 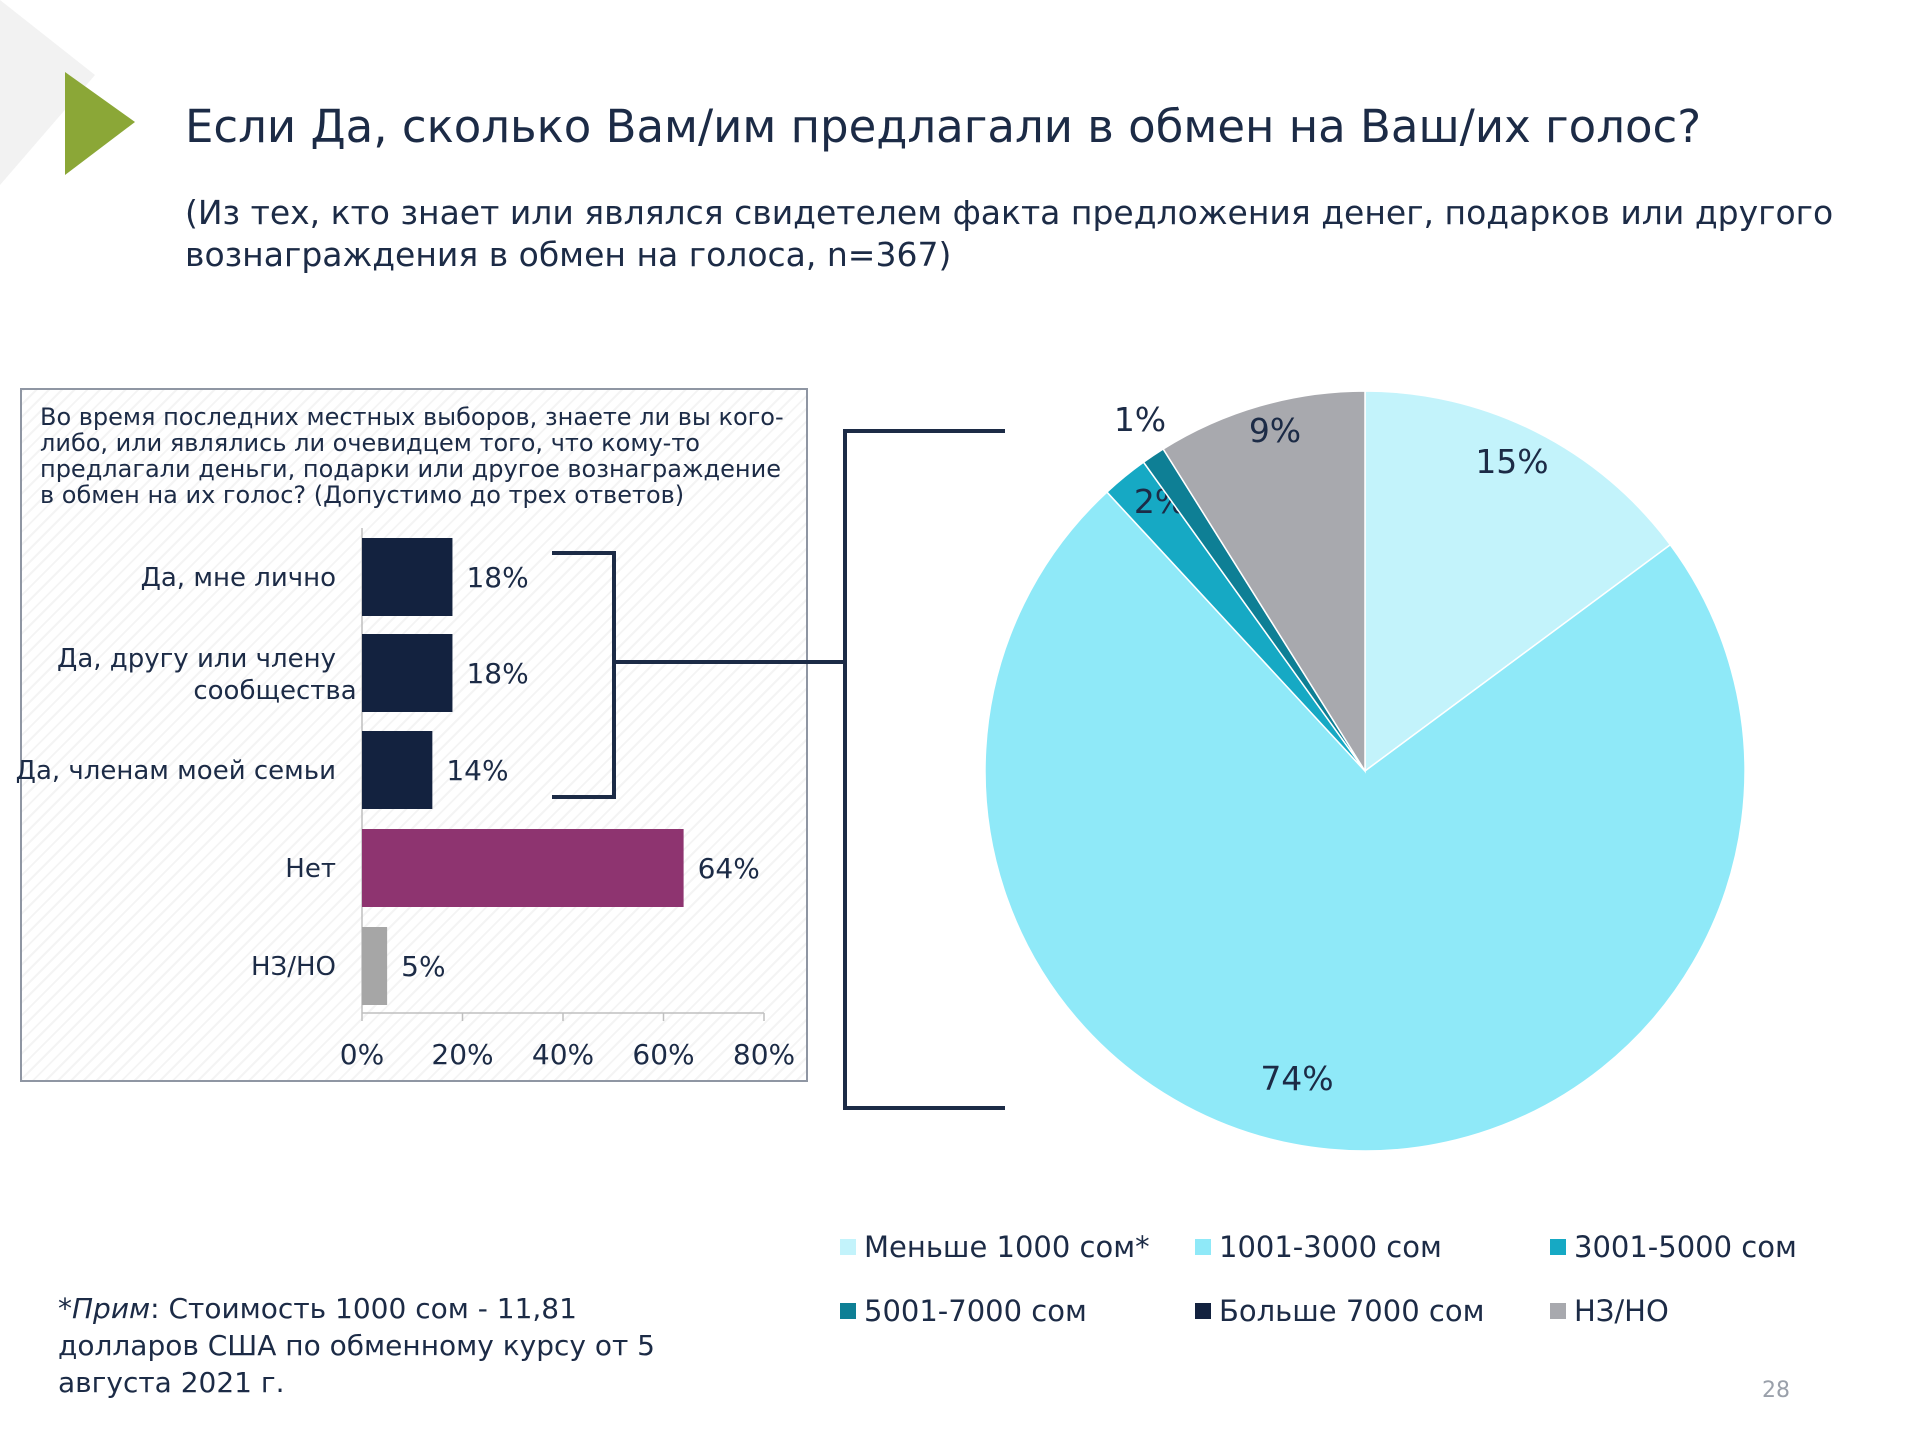 What do you see at coordinates (924, 769) in the screenshot?
I see `pie-bracket` at bounding box center [924, 769].